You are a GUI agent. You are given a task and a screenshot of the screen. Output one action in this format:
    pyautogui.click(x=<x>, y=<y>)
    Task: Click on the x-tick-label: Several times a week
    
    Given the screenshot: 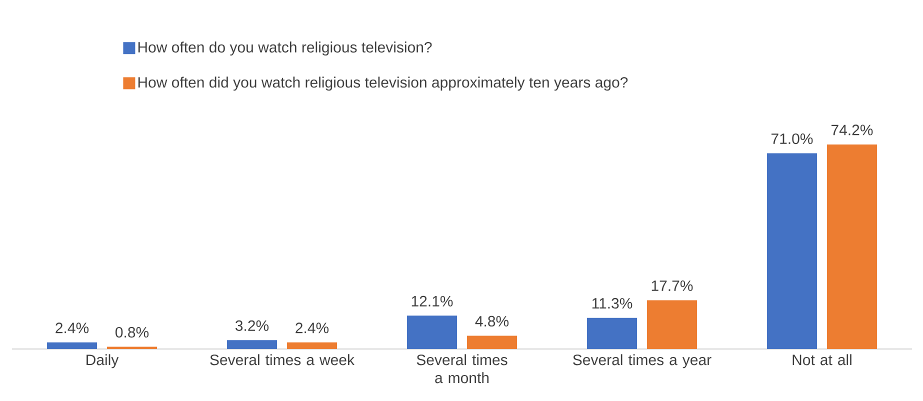 What is the action you would take?
    pyautogui.click(x=282, y=360)
    